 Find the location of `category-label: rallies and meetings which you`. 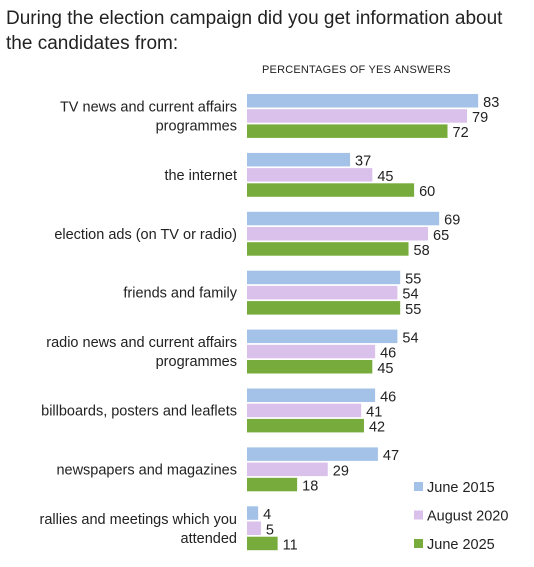

category-label: rallies and meetings which you is located at coordinates (138, 520).